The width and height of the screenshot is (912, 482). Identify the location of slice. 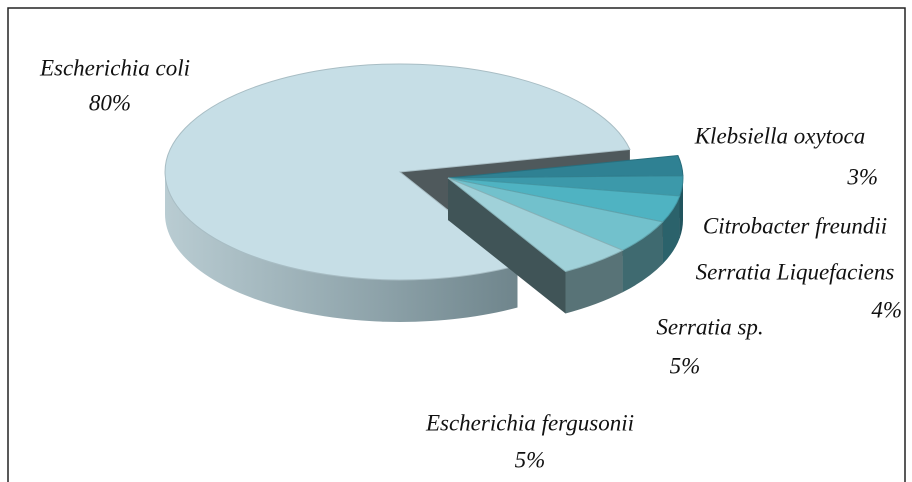
(535, 225).